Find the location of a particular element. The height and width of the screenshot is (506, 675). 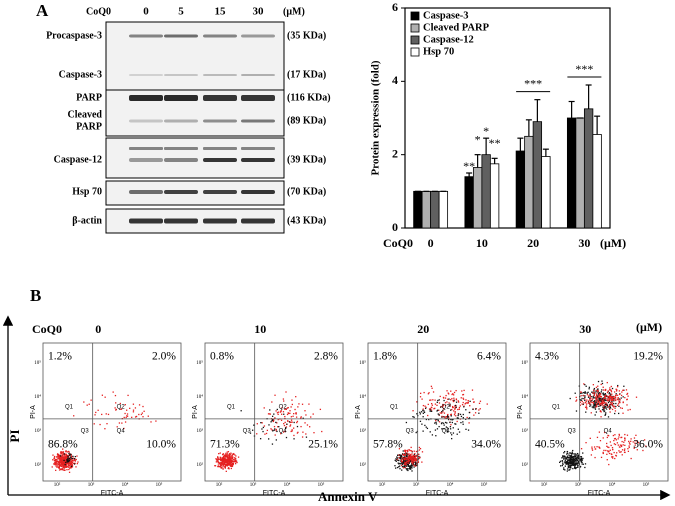

y-tick-label: 6 is located at coordinates (395, 7).